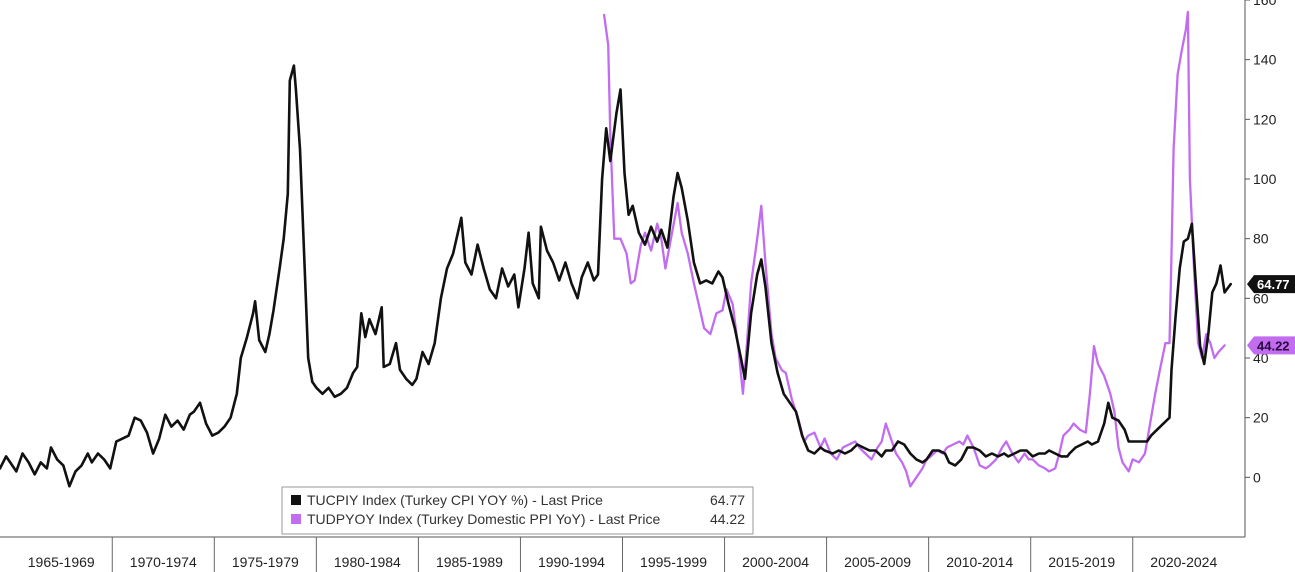  Describe the element at coordinates (1265, 119) in the screenshot. I see `y-tick-label: 120` at that location.